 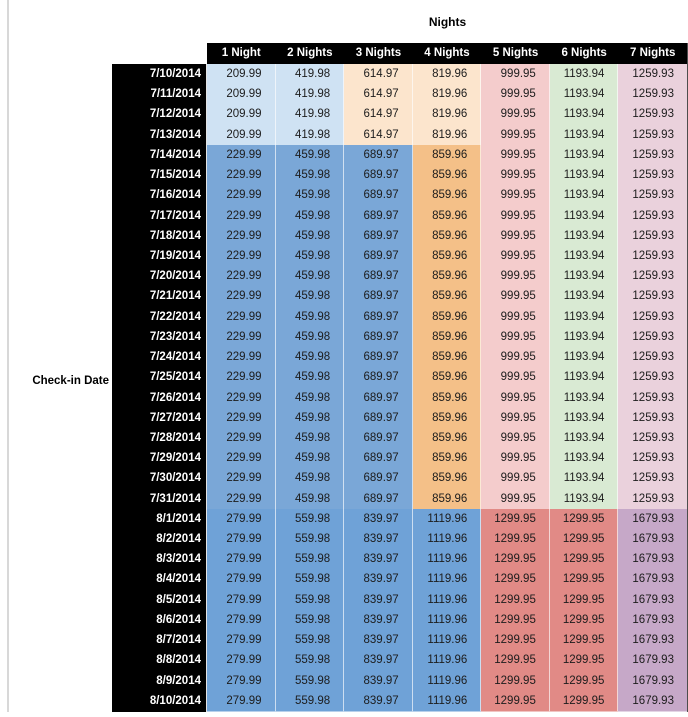 What do you see at coordinates (515, 53) in the screenshot?
I see `column-header-5-nights: 5 Nights` at bounding box center [515, 53].